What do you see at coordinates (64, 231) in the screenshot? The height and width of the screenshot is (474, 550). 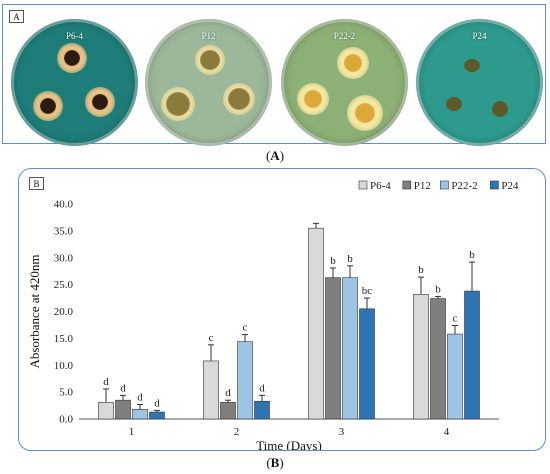 I see `y-tick-label: 35.0` at bounding box center [64, 231].